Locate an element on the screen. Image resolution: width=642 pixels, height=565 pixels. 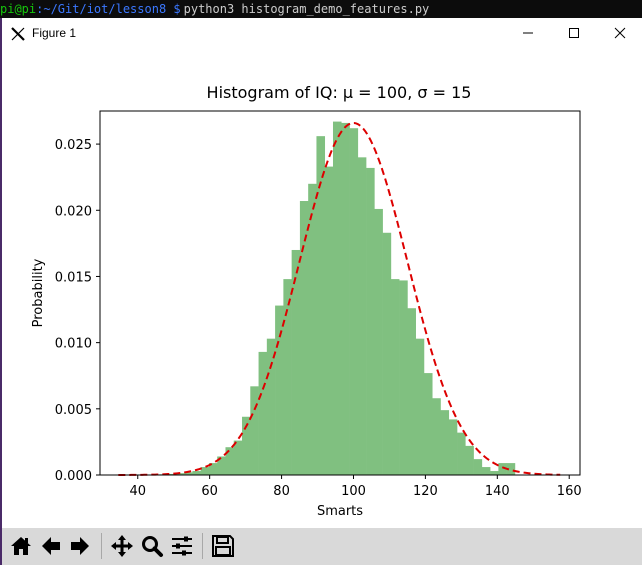
x-tick-label: 80 is located at coordinates (281, 491).